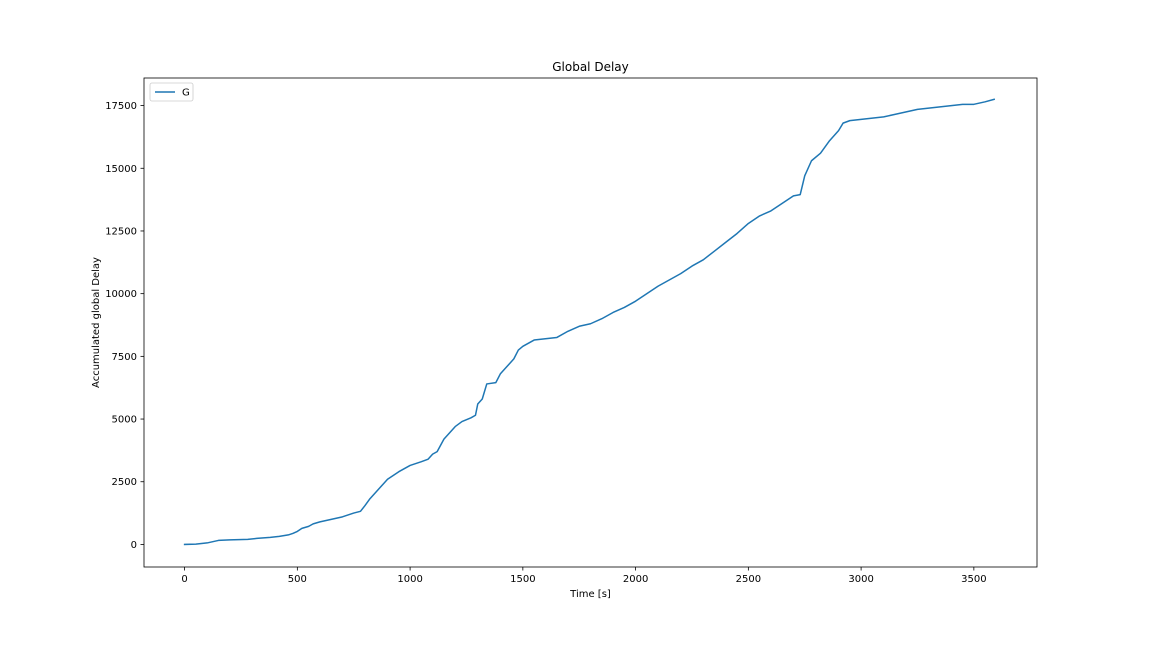 This screenshot has width=1152, height=648. What do you see at coordinates (124, 357) in the screenshot?
I see `y-tick-label: 7500` at bounding box center [124, 357].